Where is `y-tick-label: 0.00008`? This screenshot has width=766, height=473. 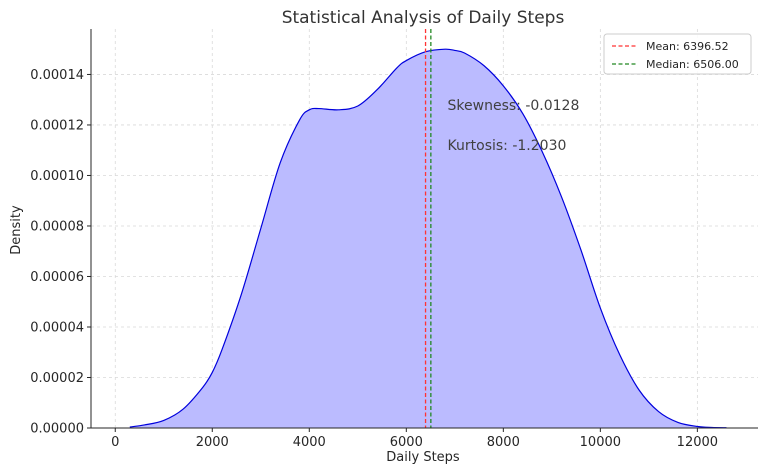
y-tick-label: 0.00008 is located at coordinates (57, 226).